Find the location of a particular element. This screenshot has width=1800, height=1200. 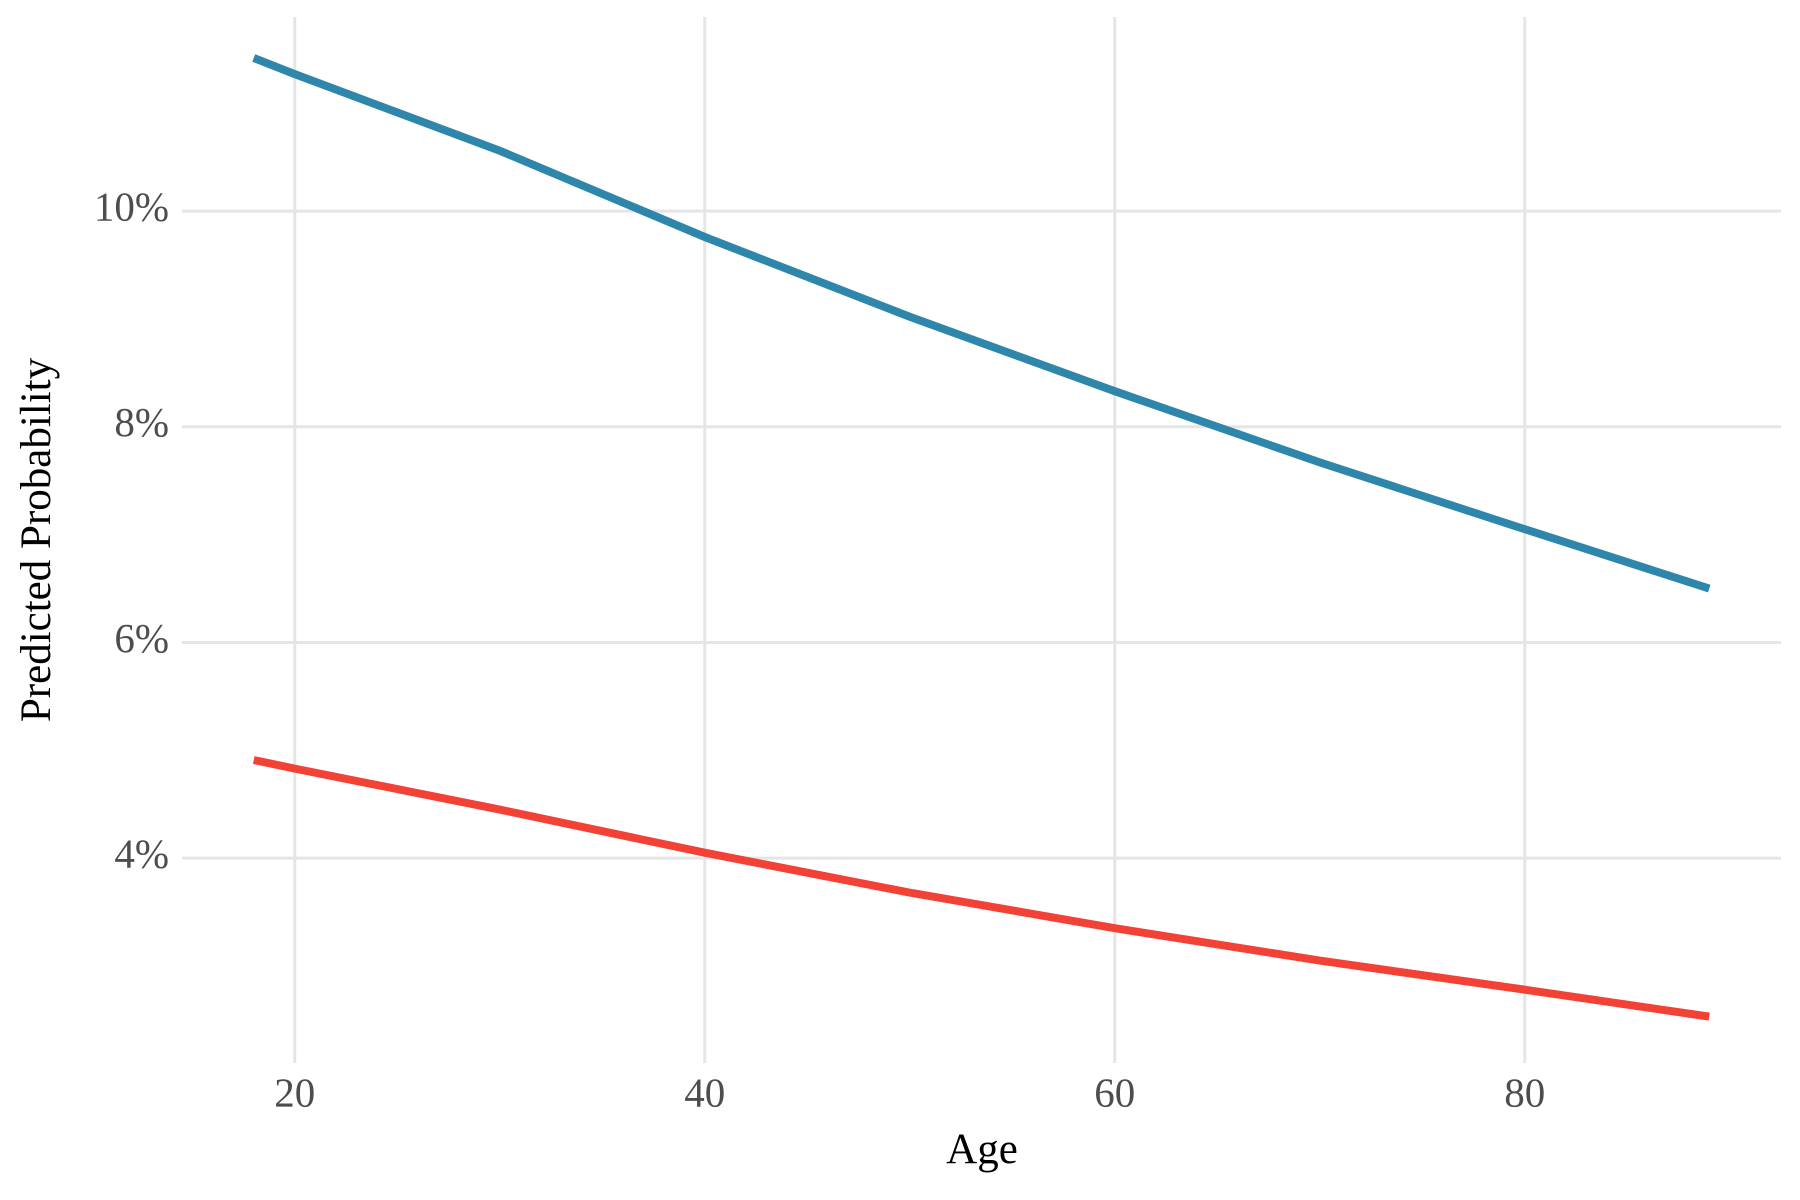

y-axis-title: Predicted Probability is located at coordinates (36, 539).